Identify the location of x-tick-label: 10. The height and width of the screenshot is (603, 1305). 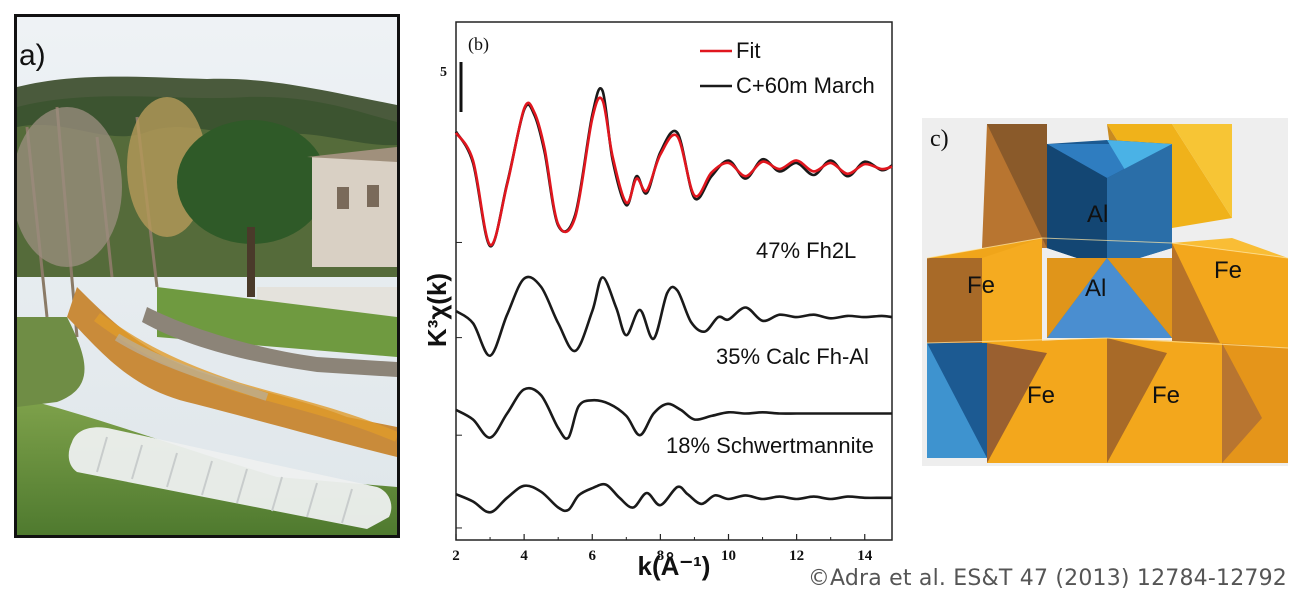
(728, 556).